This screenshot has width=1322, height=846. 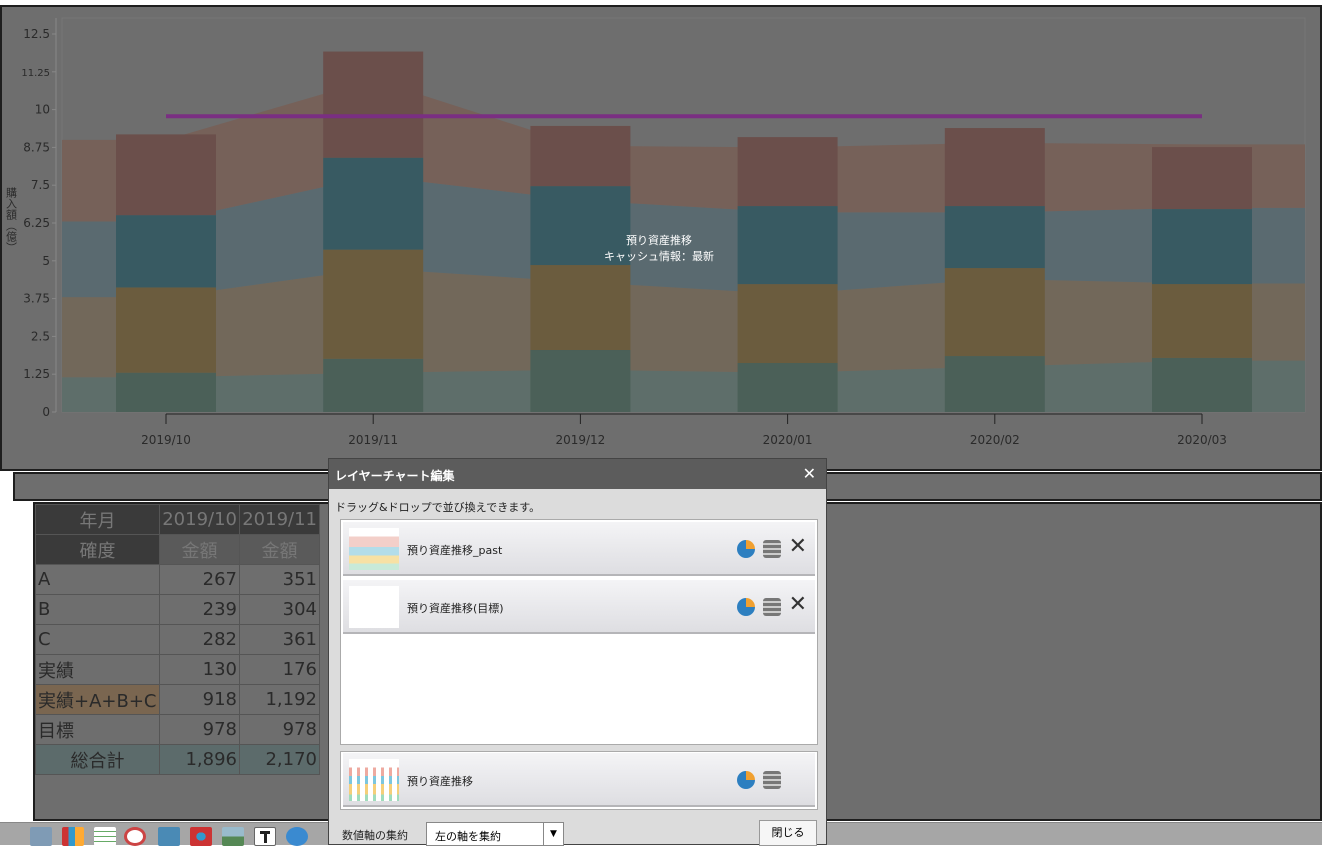 I want to click on x-tick-label: 2020/03, so click(x=1202, y=440).